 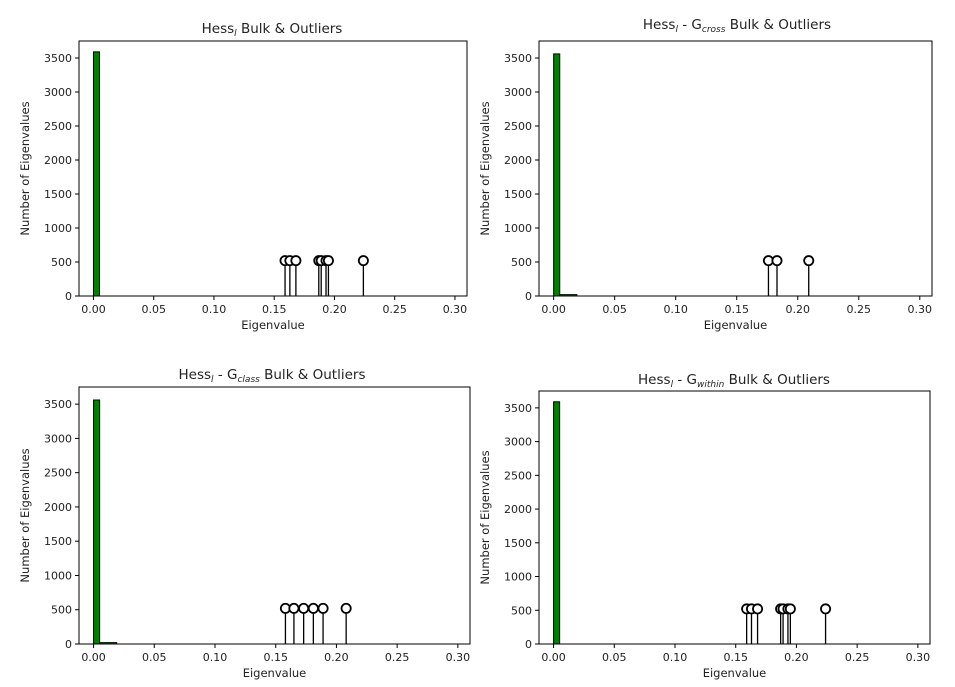 I want to click on title-subscript: cross, so click(x=714, y=30).